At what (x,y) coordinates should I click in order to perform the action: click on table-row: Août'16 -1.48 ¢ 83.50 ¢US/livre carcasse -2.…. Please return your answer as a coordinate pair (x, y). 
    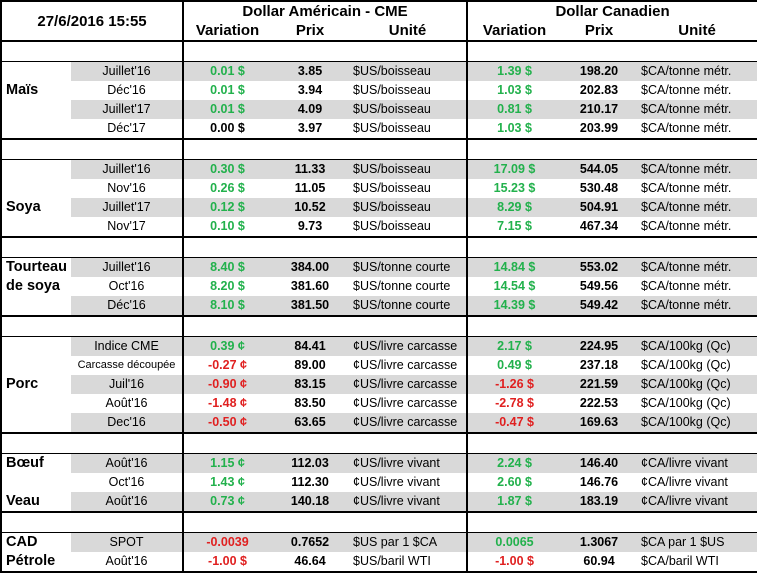
    Looking at the image, I should click on (378, 403).